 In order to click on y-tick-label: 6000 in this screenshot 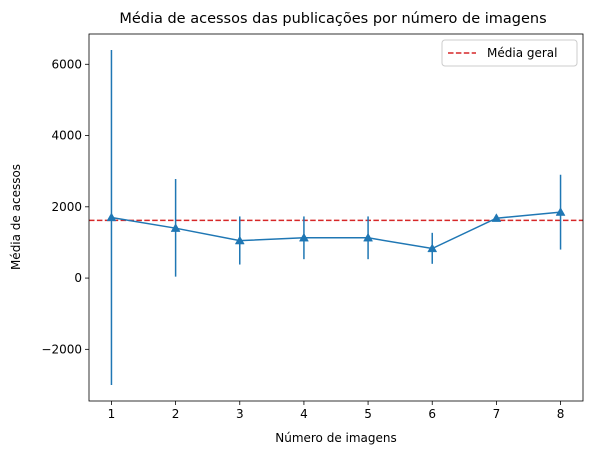, I will do `click(66, 64)`.